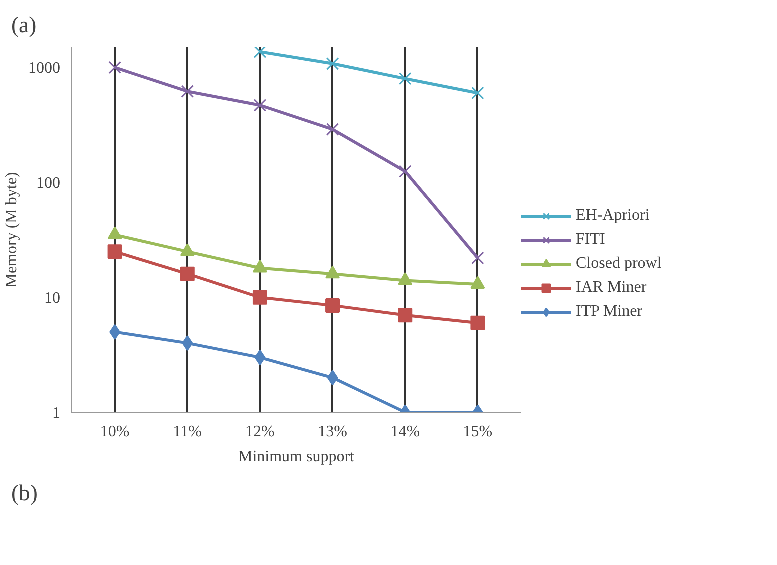 The height and width of the screenshot is (565, 777). I want to click on legend-label: EH-Apriori, so click(613, 216).